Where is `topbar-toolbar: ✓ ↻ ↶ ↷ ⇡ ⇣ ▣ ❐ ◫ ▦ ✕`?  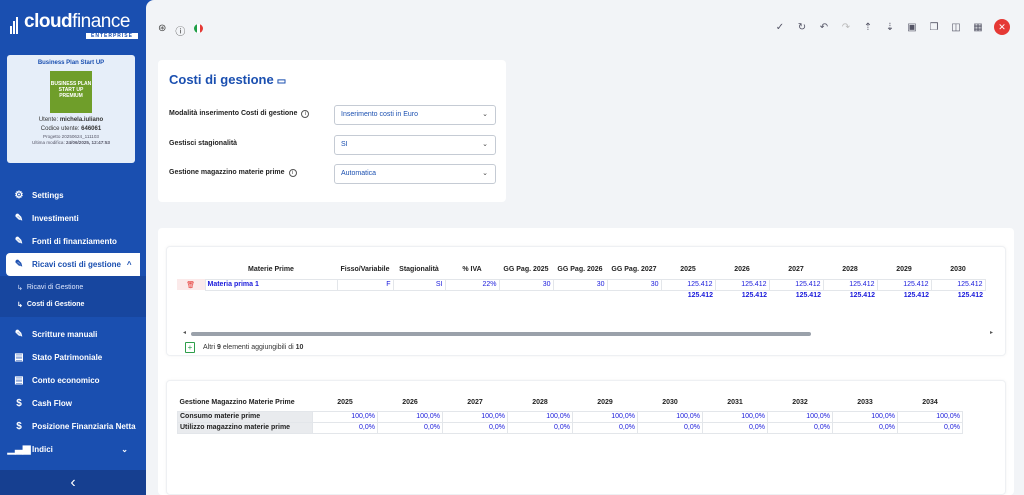
topbar-toolbar: ✓ ↻ ↶ ↷ ⇡ ⇣ ▣ ❐ ◫ ▦ ✕ is located at coordinates (892, 27).